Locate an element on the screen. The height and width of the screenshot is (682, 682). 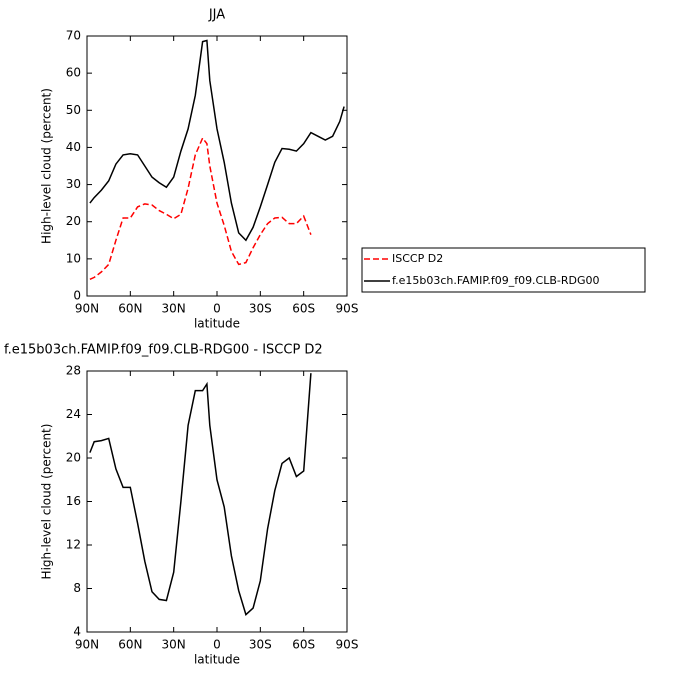
y-tick-label: 12 is located at coordinates (73, 545).